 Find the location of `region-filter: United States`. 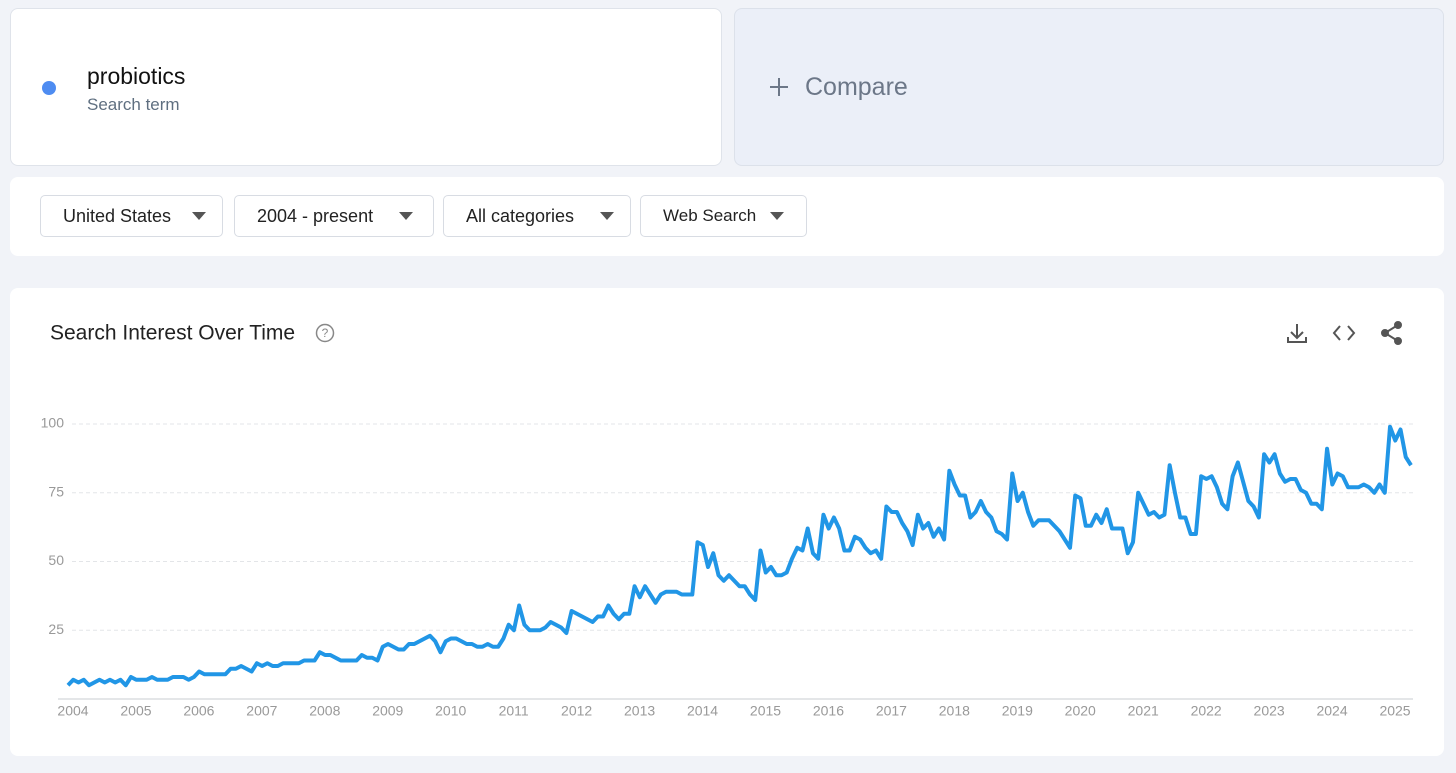

region-filter: United States is located at coordinates (131, 216).